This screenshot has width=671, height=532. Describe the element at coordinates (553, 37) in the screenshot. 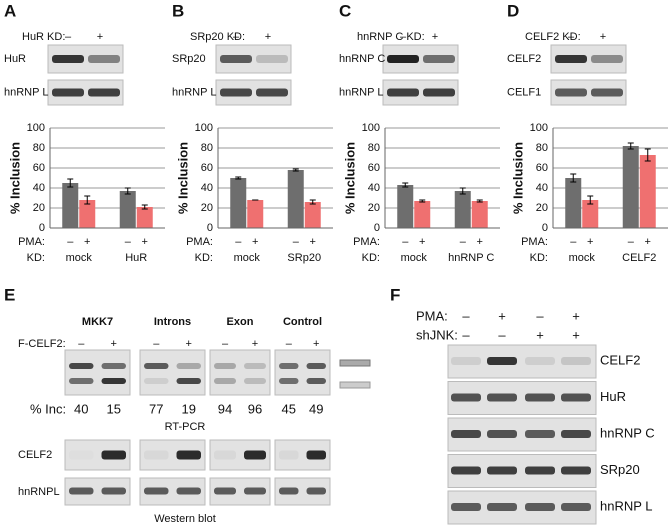

I see `kd-label: CELF2 KD:` at that location.